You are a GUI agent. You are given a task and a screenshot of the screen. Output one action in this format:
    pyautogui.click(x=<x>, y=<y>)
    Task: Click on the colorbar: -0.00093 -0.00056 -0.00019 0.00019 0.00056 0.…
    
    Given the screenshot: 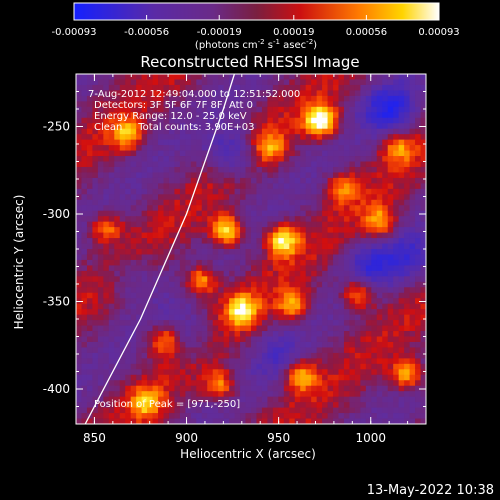 What is the action you would take?
    pyautogui.click(x=256, y=26)
    